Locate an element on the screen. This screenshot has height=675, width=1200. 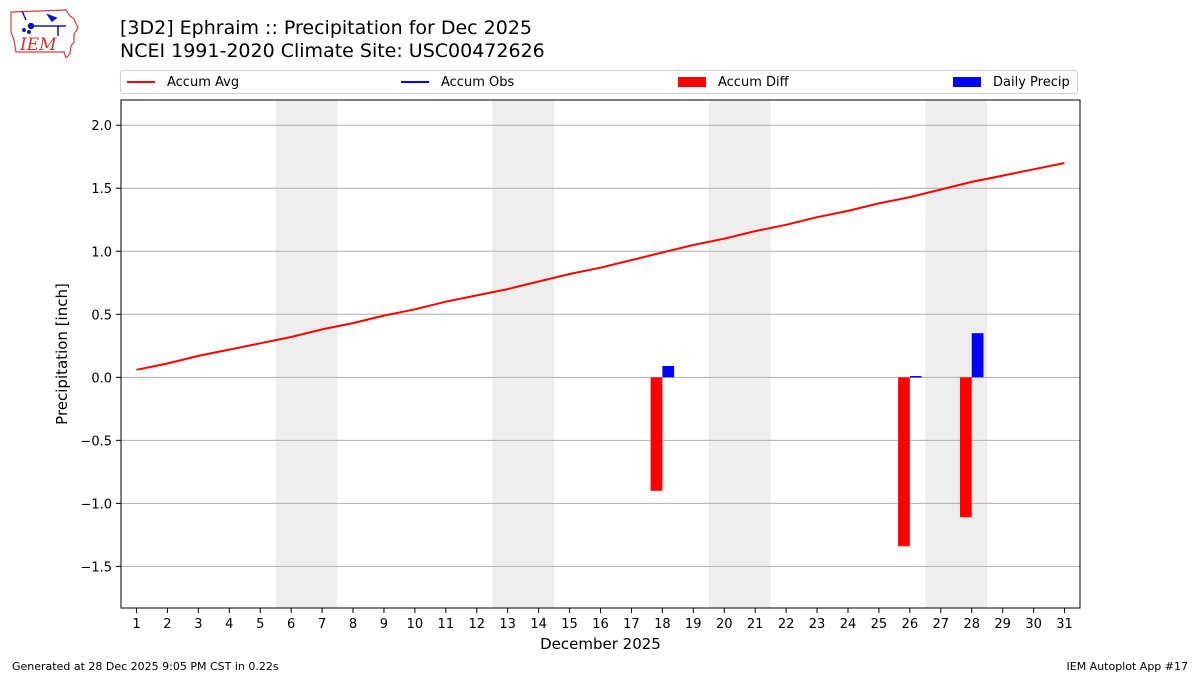
x-tick-label: 16 is located at coordinates (600, 624).